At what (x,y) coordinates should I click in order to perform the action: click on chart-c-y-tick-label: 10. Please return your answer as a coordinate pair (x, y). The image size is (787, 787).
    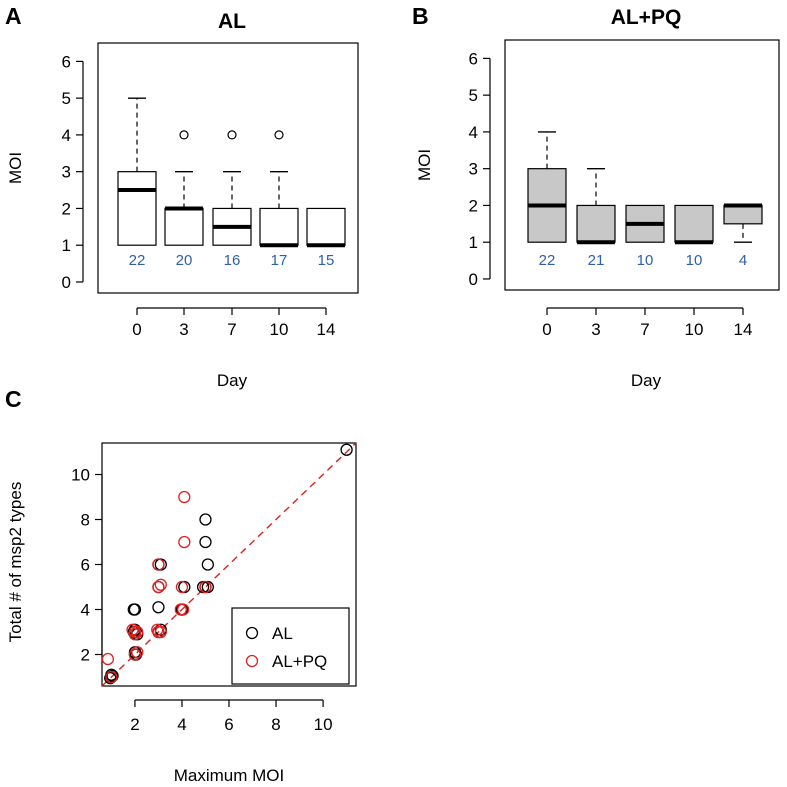
    Looking at the image, I should click on (80, 475).